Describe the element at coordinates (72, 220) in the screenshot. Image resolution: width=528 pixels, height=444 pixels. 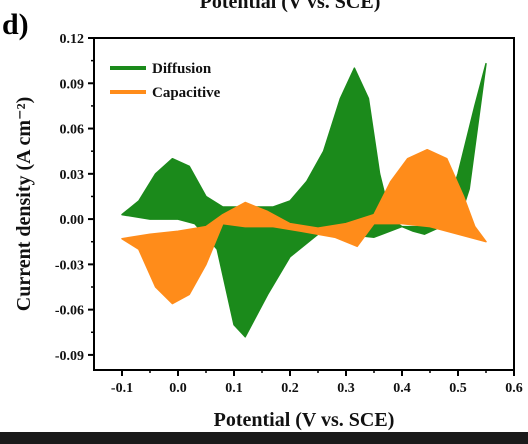
I see `y-tick-label: 0.00` at that location.